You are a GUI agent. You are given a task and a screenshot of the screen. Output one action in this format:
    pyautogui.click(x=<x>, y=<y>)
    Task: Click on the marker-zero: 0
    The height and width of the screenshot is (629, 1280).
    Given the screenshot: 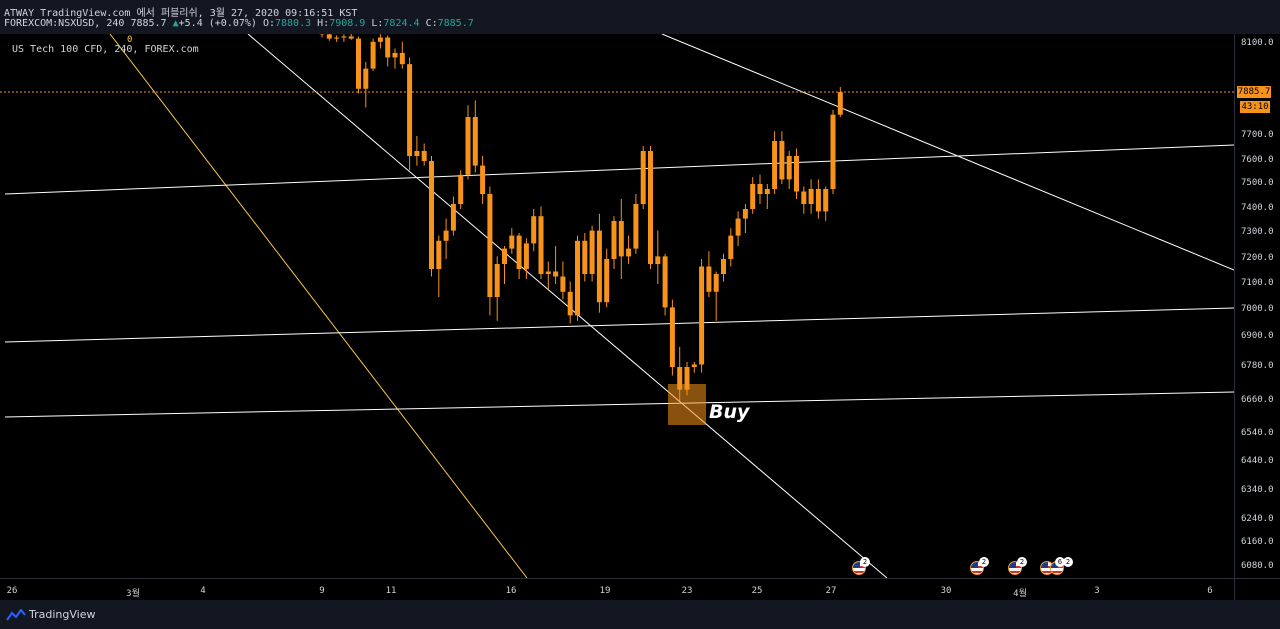 What is the action you would take?
    pyautogui.click(x=129, y=40)
    